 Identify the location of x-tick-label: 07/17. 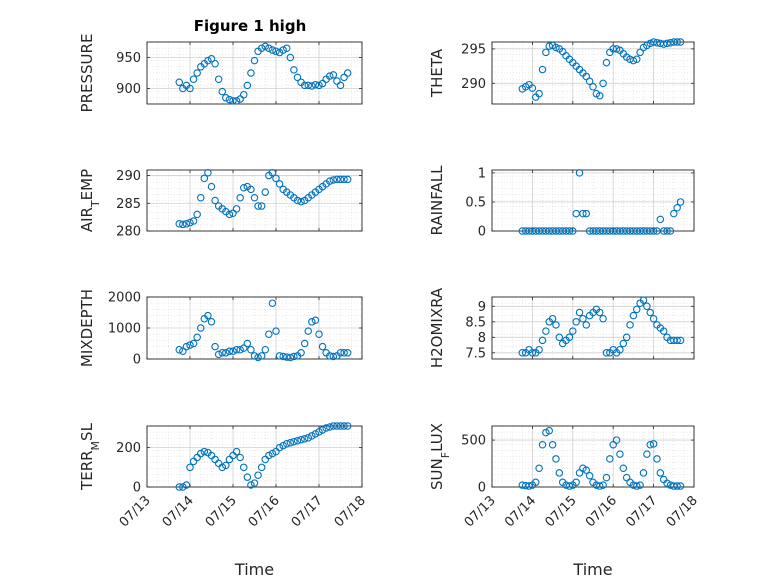
(641, 511).